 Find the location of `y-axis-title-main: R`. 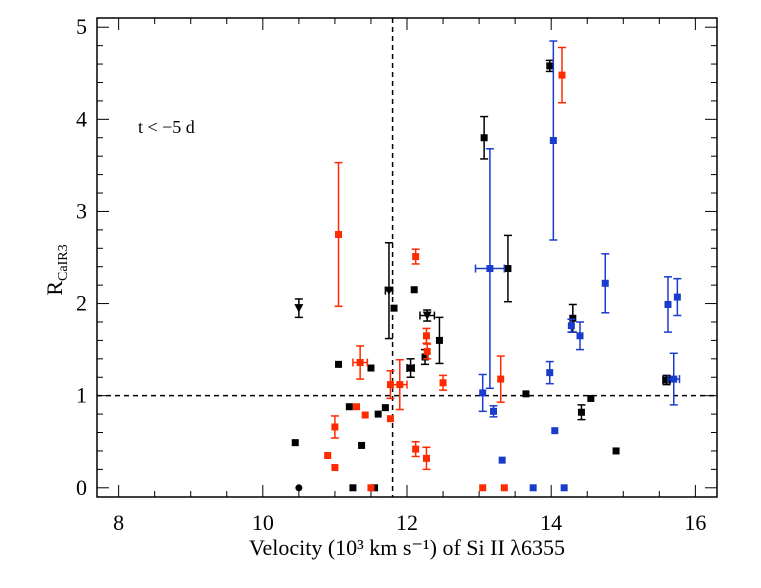

y-axis-title-main: R is located at coordinates (54, 288).